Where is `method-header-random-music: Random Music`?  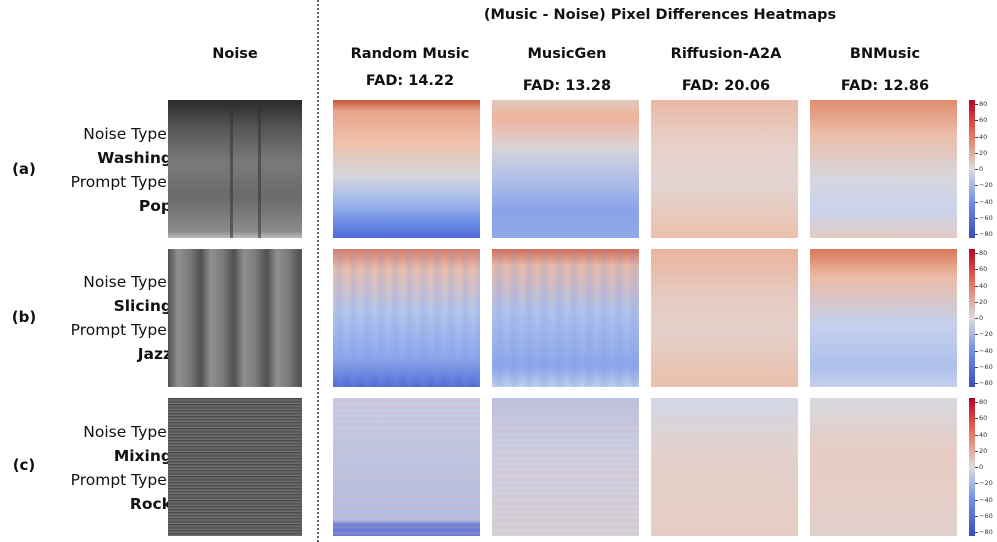 method-header-random-music: Random Music is located at coordinates (410, 54).